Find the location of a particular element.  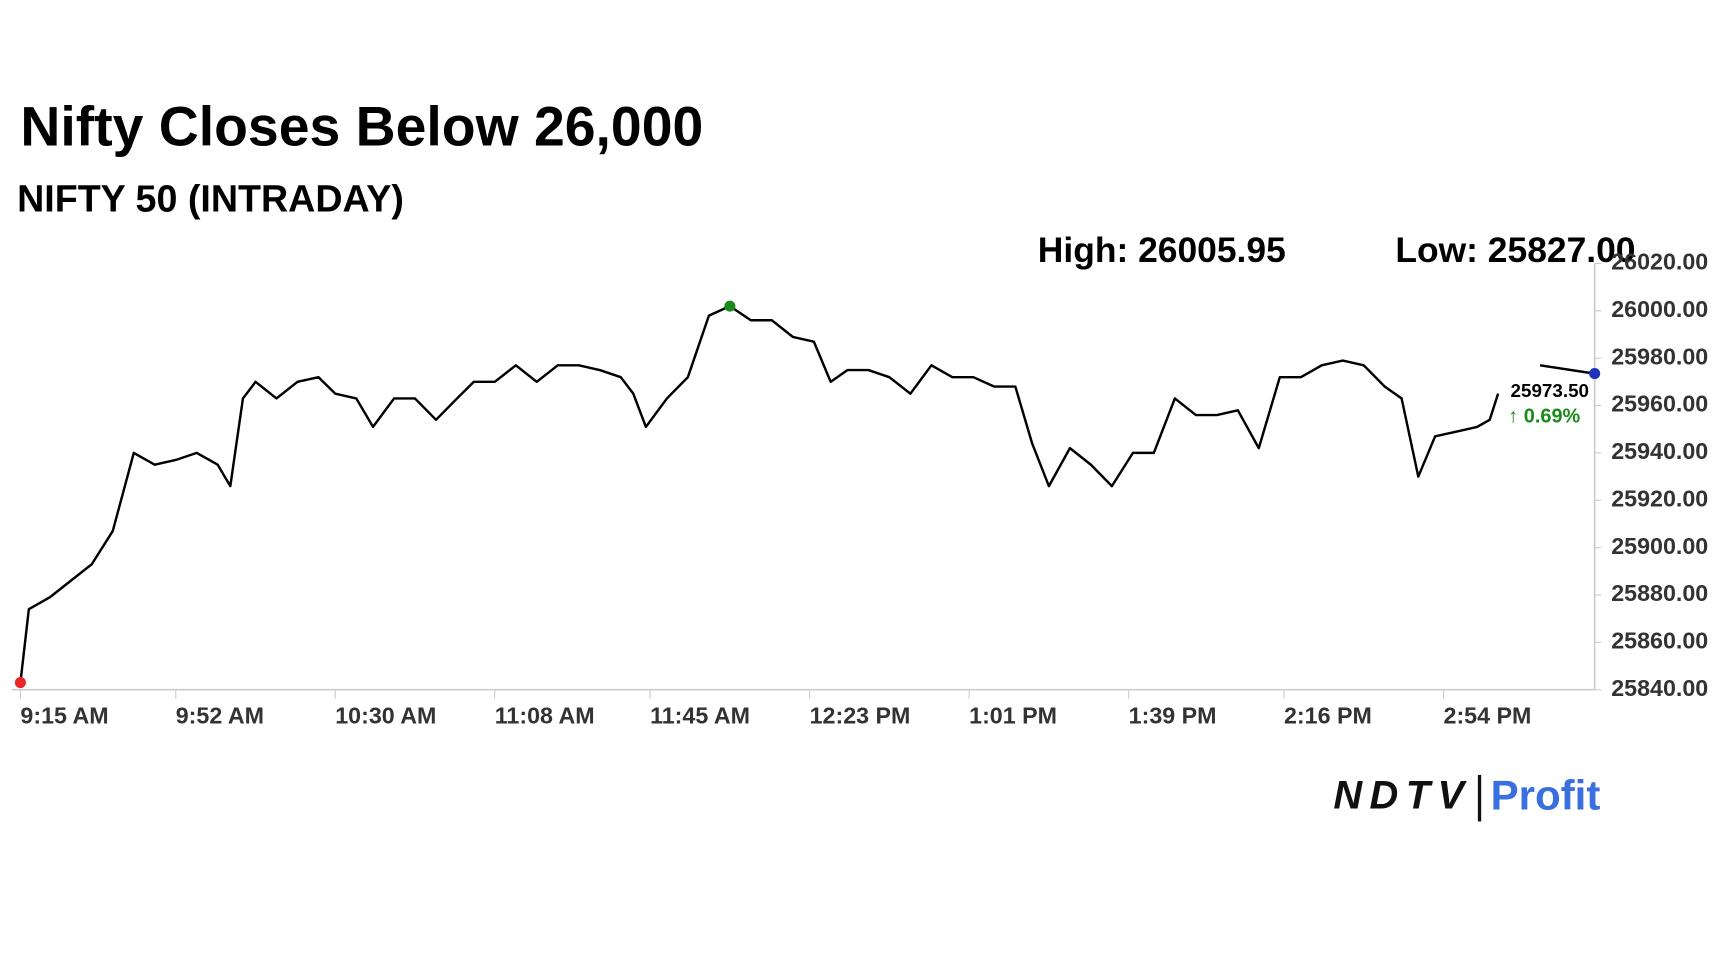

x-tick-label: 12:23 PM is located at coordinates (860, 716).